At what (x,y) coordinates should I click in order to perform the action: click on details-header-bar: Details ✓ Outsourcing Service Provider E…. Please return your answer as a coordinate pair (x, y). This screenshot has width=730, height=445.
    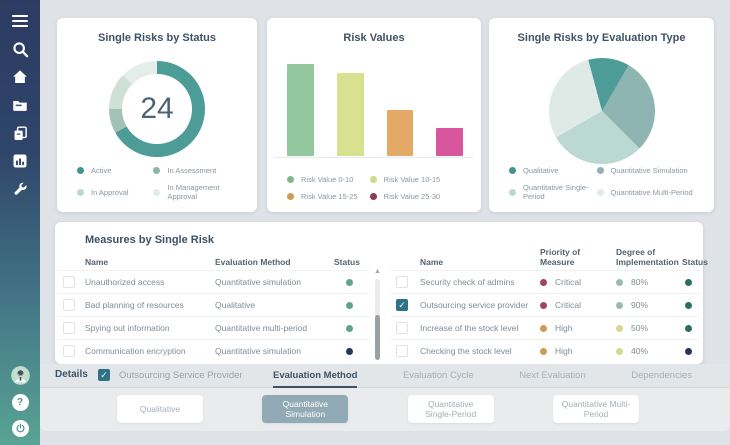
    Looking at the image, I should click on (385, 376).